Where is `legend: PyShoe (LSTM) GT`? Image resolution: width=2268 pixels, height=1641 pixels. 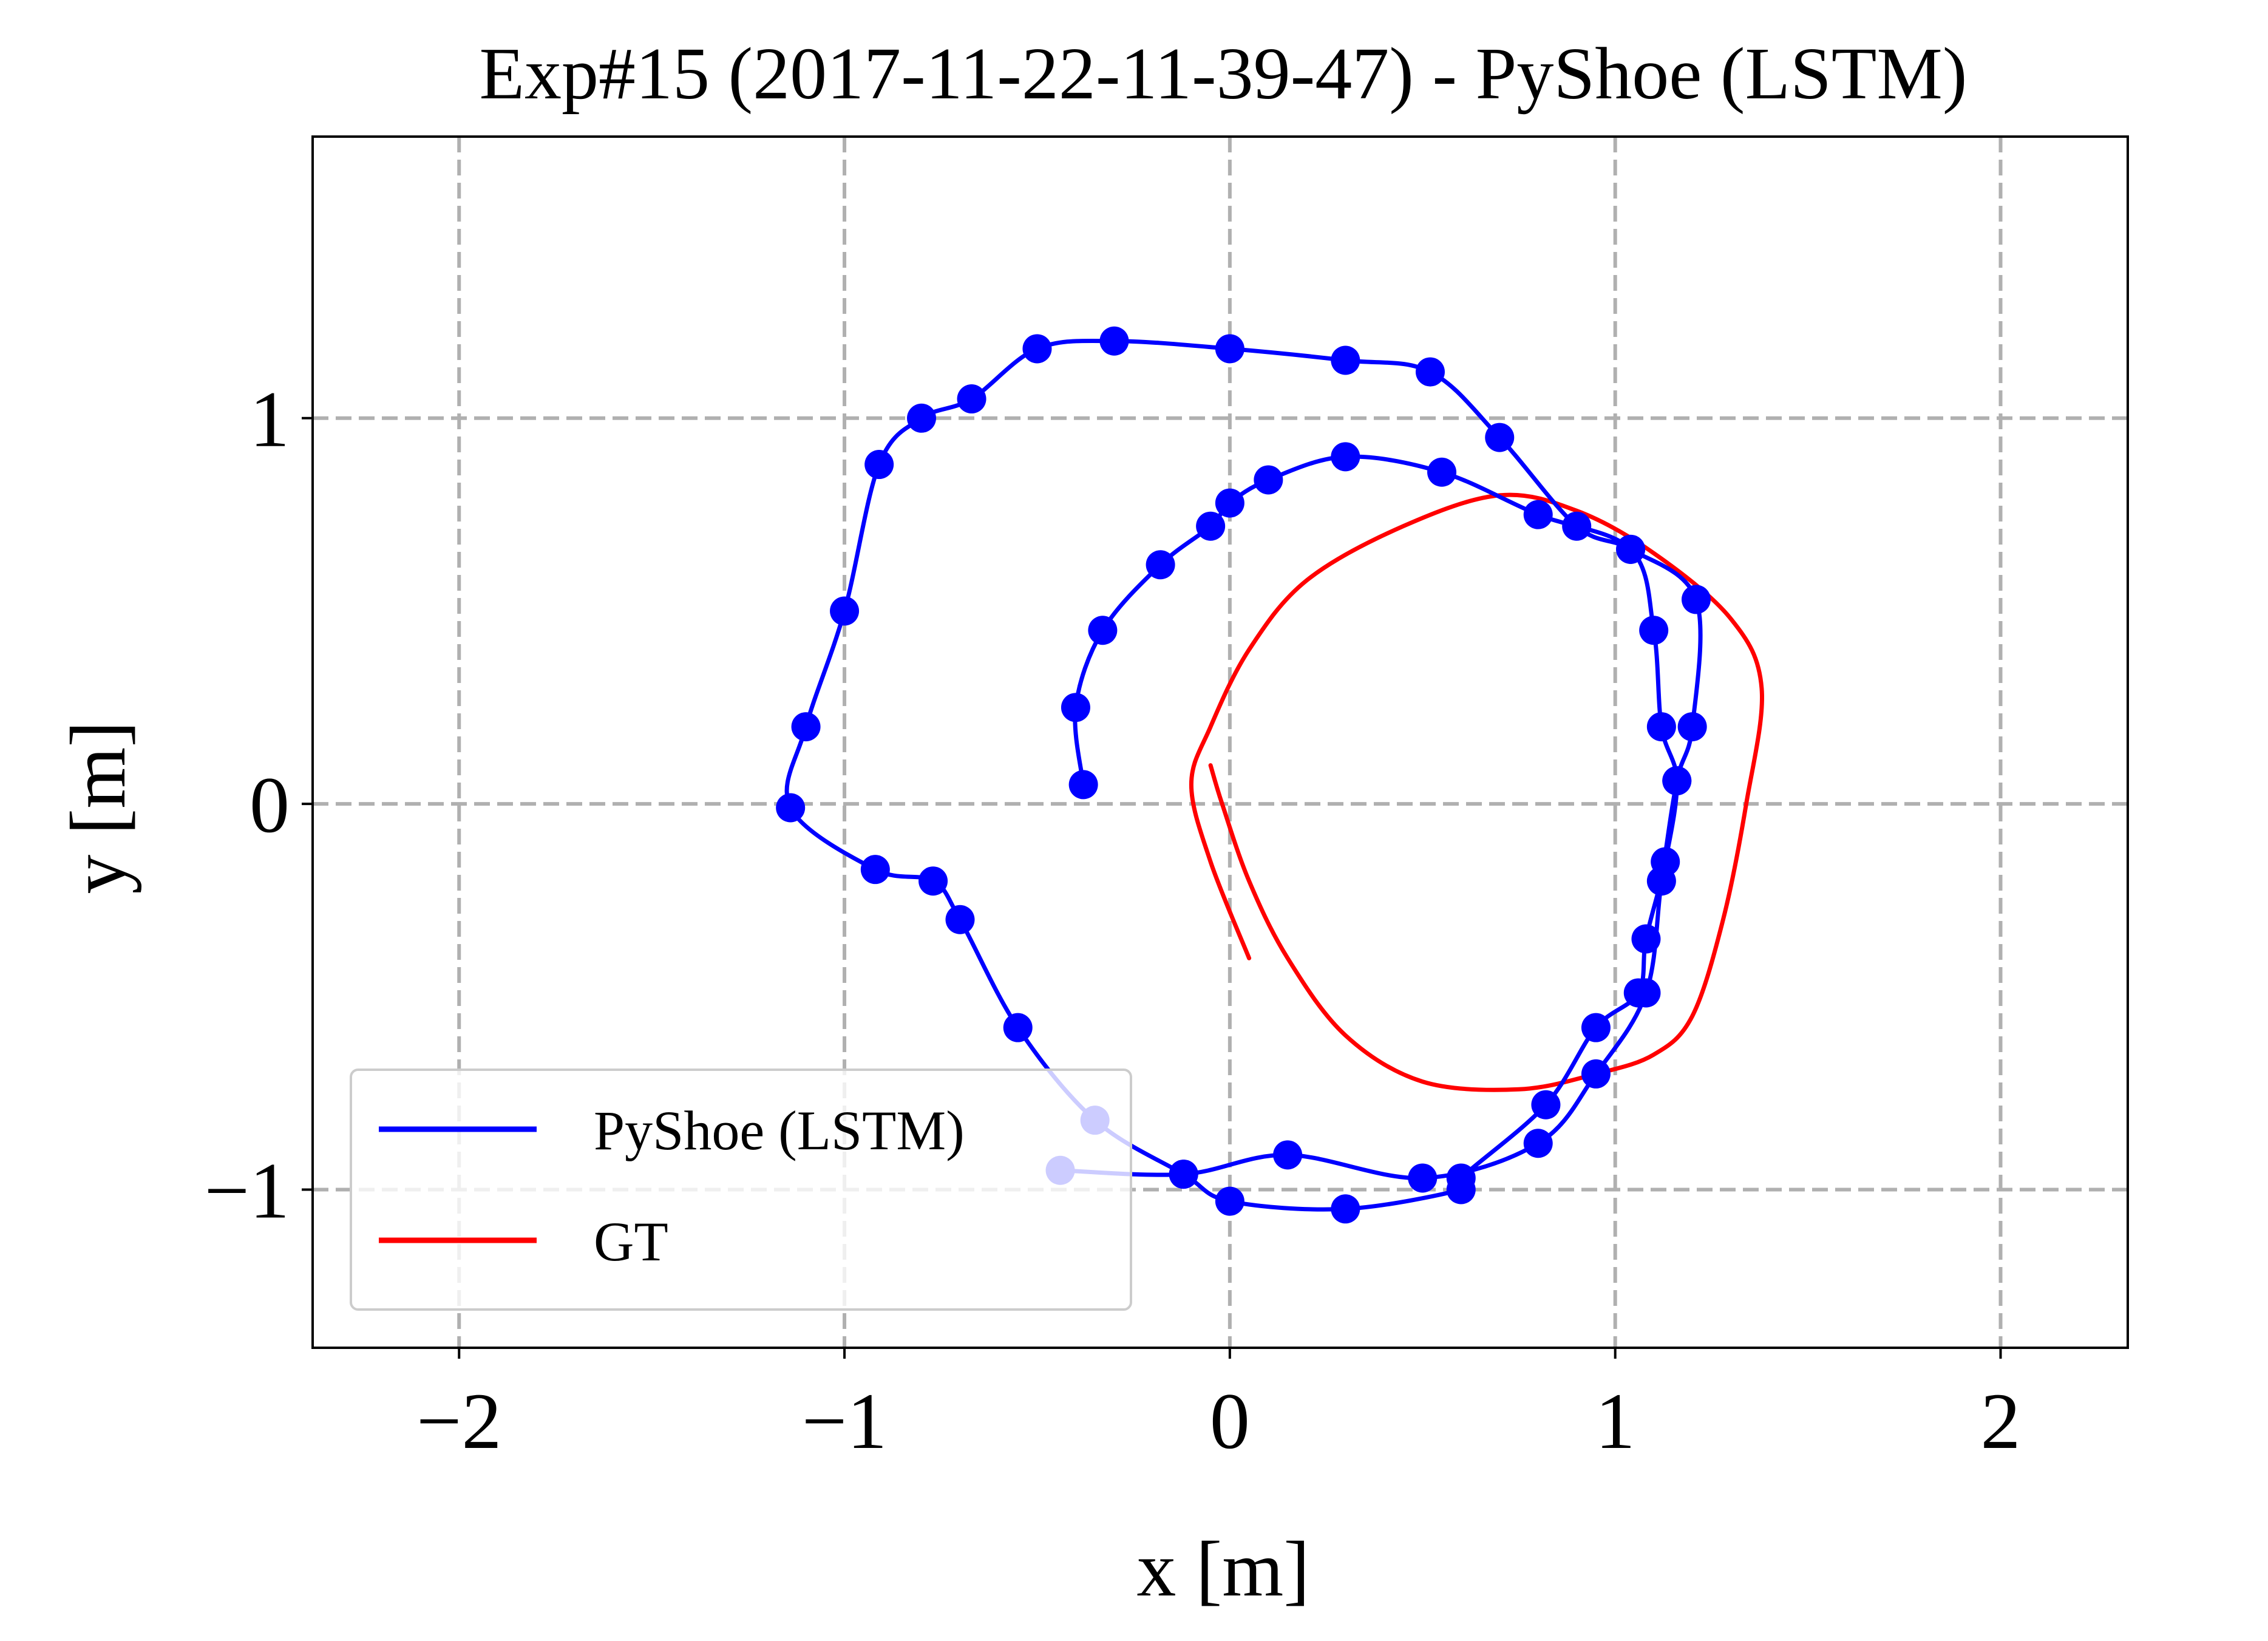 legend: PyShoe (LSTM) GT is located at coordinates (741, 1190).